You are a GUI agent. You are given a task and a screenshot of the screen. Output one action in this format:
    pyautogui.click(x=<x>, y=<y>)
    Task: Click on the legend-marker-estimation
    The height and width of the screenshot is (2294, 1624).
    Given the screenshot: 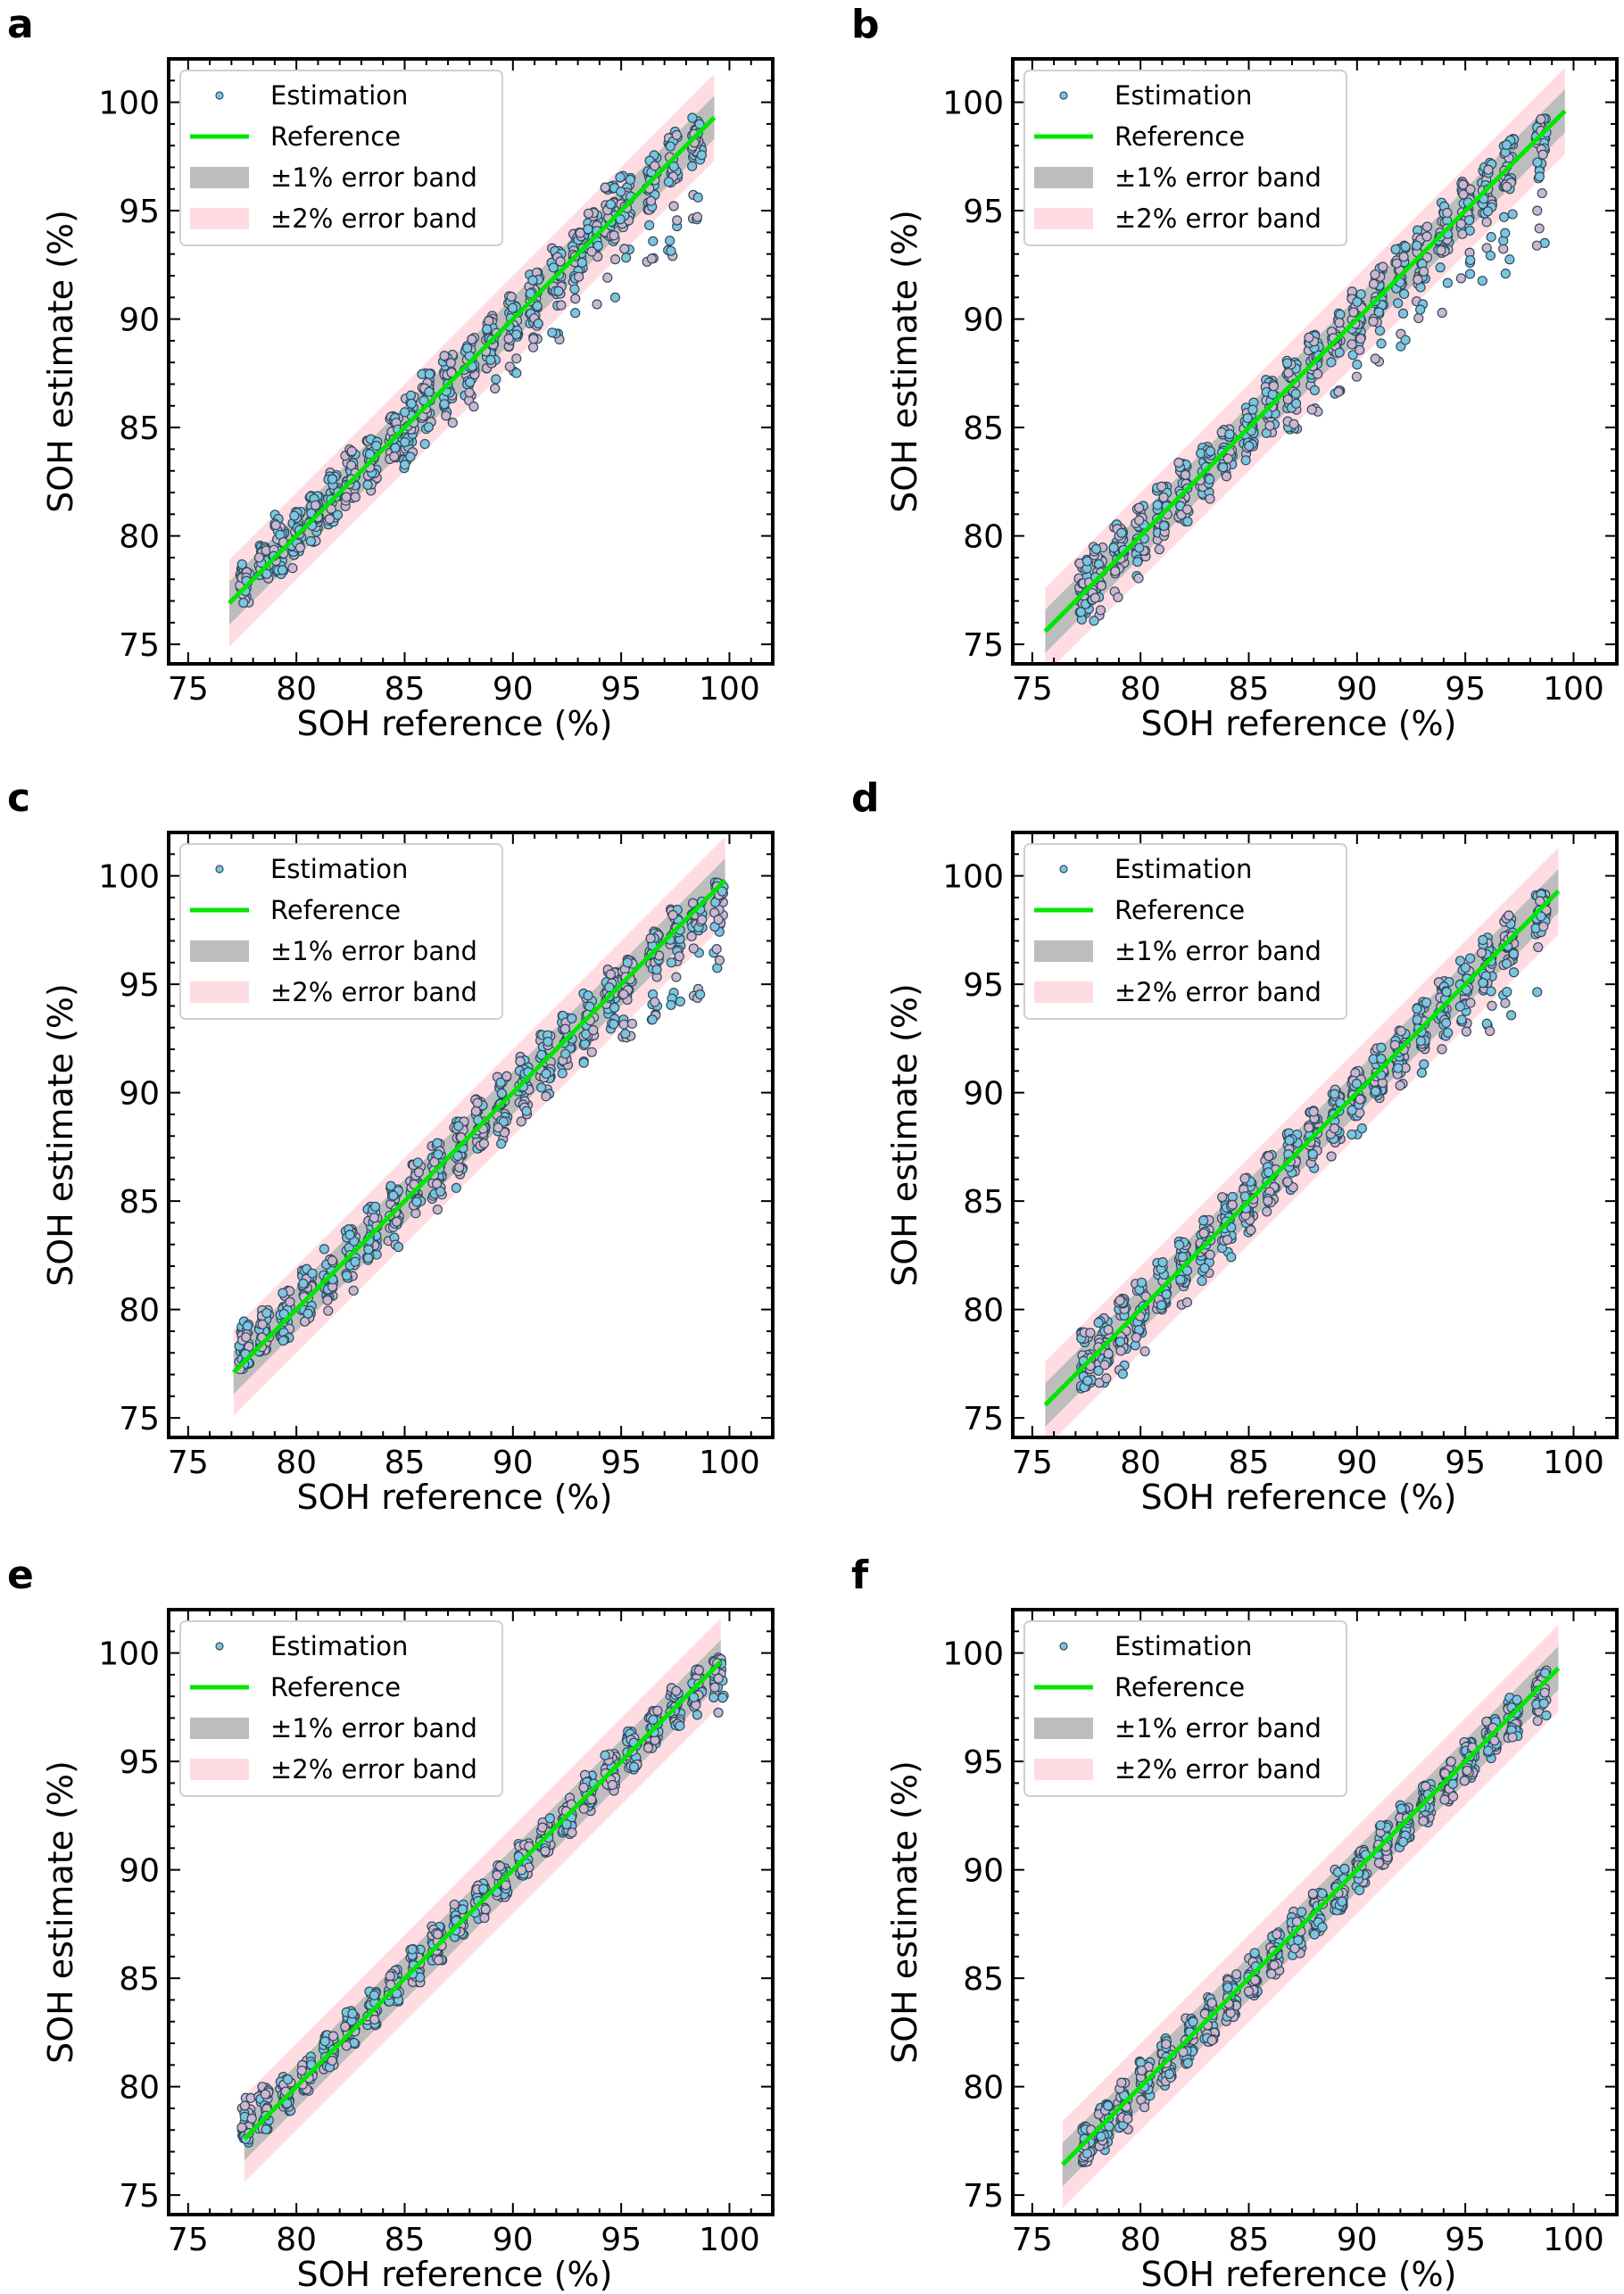 What is the action you would take?
    pyautogui.click(x=1063, y=96)
    